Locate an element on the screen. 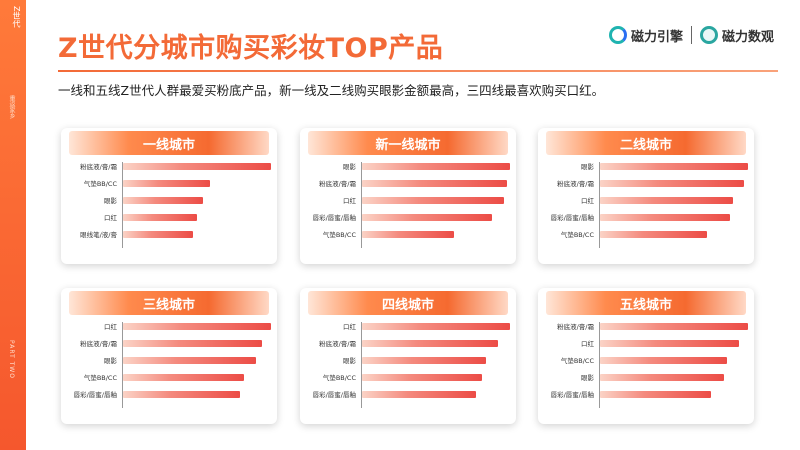  chart-card: 五线城市 粉底液/膏/霜 口红 气垫BB/CC 眼影 唇彩/唇蜜/唇釉 is located at coordinates (646, 356).